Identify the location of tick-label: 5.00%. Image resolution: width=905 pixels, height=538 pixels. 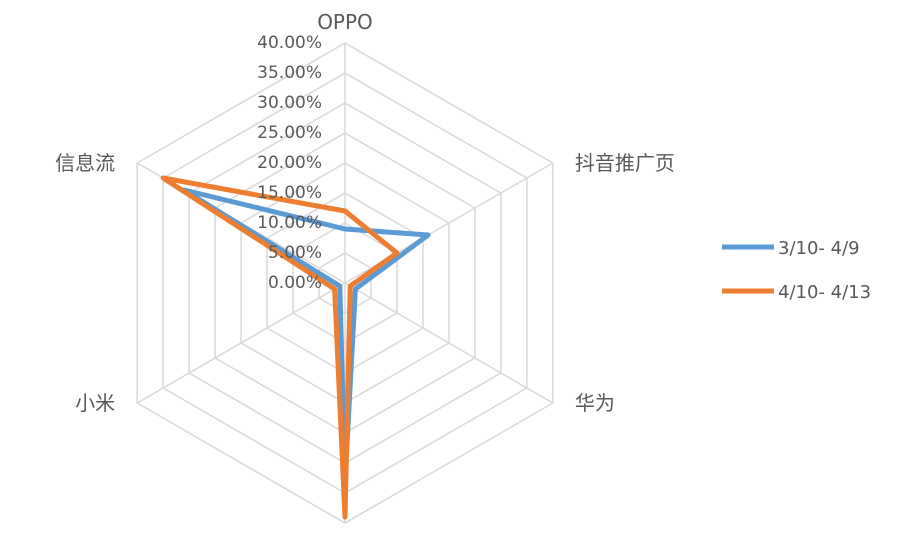
(295, 253).